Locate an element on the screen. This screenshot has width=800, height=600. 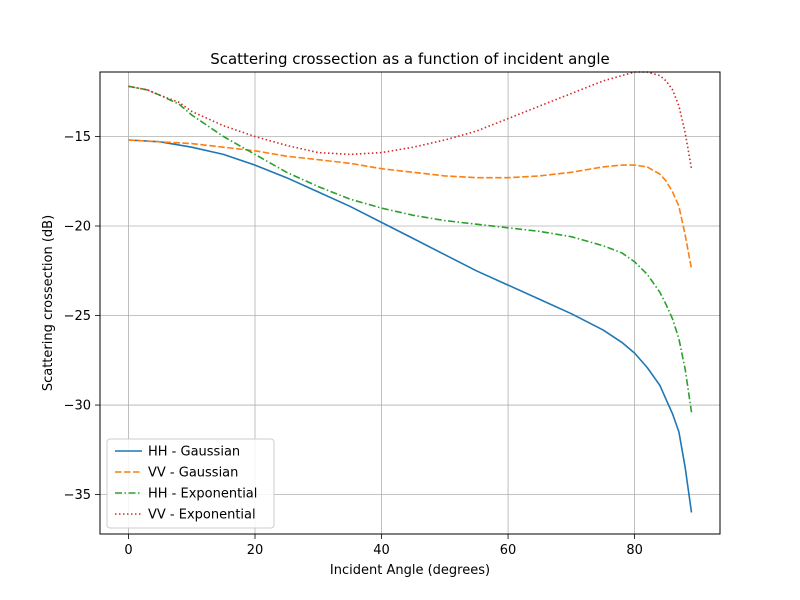
y-tick-label: −15 is located at coordinates (77, 137).